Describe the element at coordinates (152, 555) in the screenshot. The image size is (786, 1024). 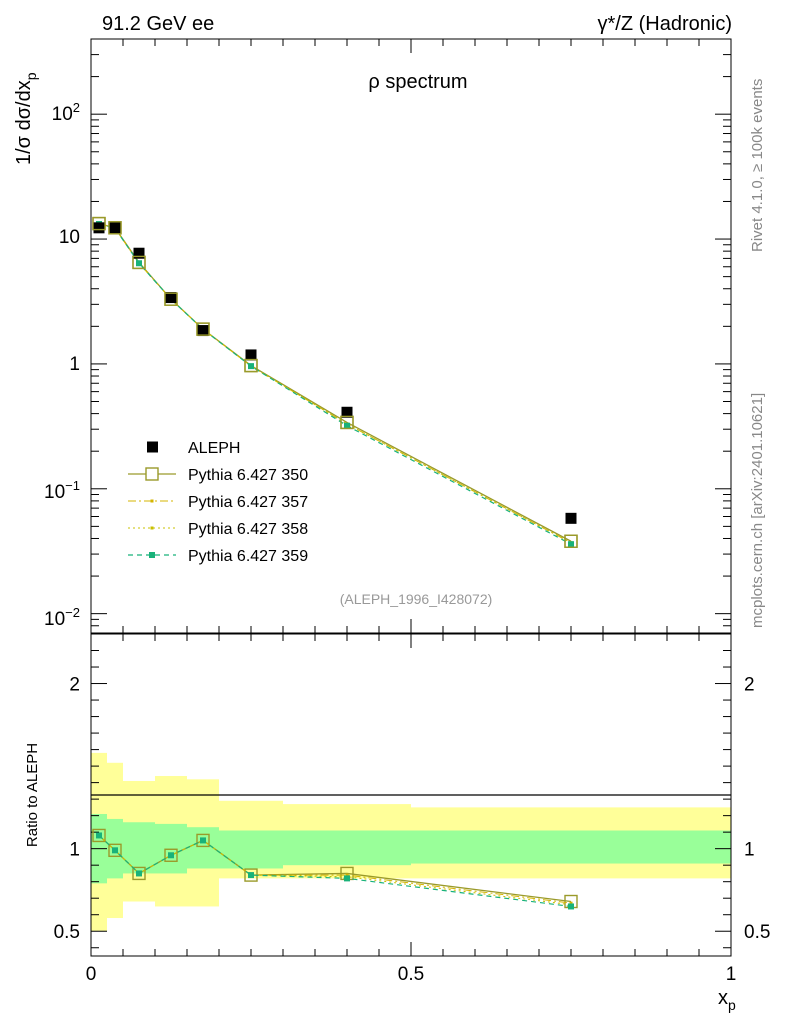
I see `legend-pythia-6-427-359-marker` at that location.